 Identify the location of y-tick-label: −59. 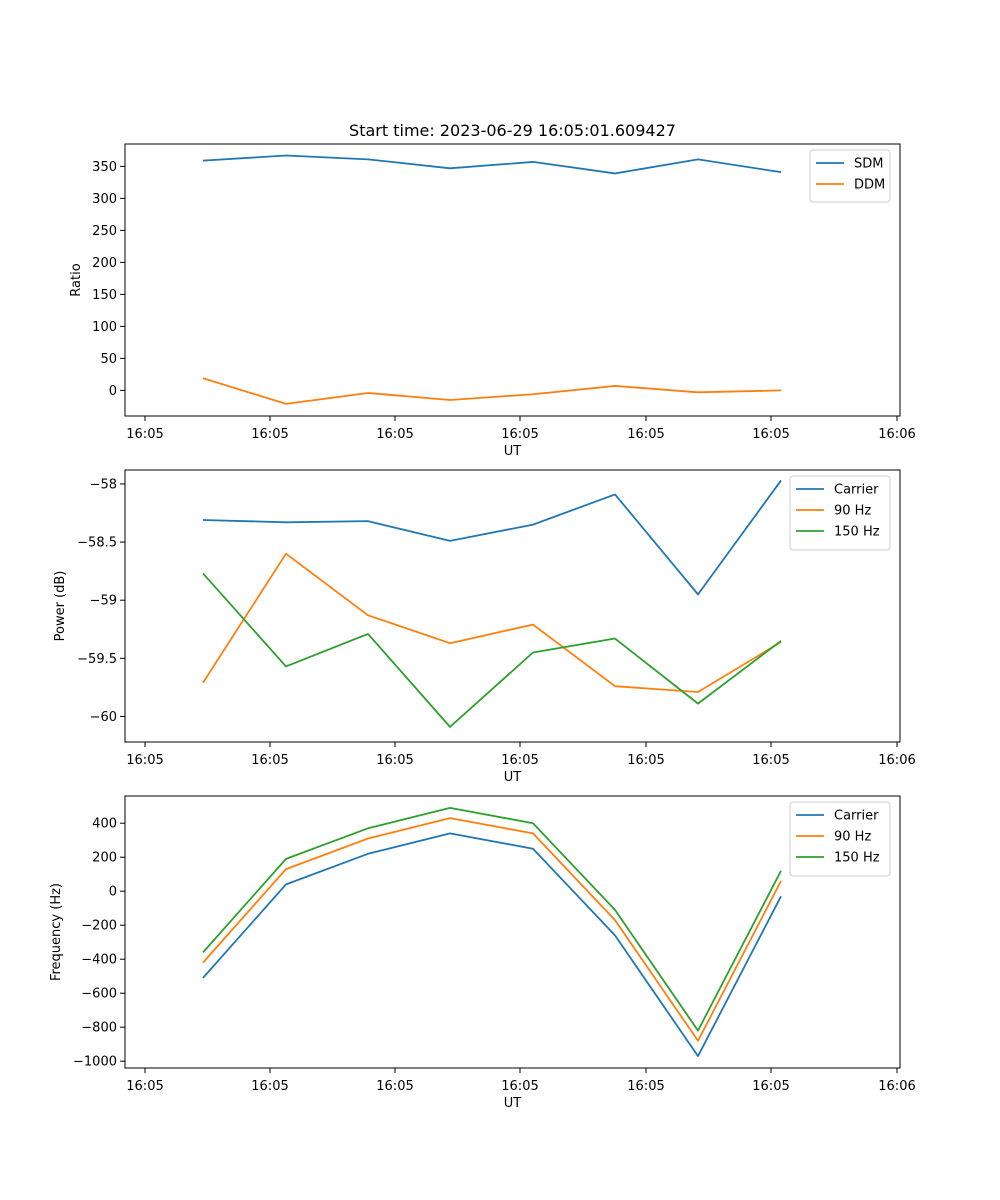
(103, 601).